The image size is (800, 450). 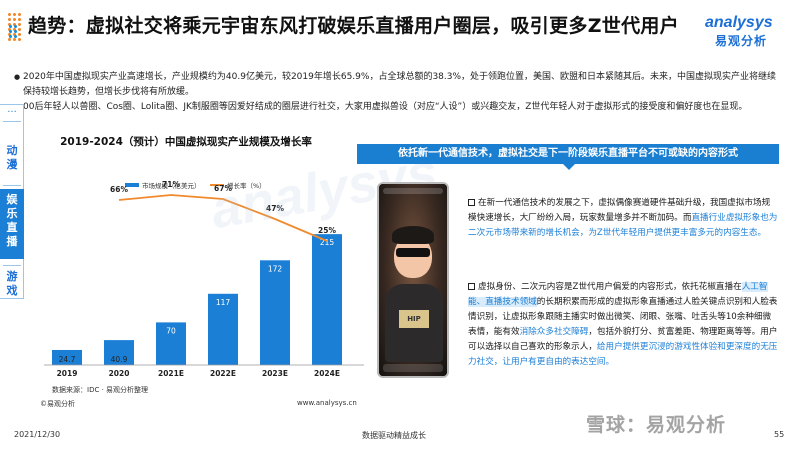 I want to click on growth-label: 71%, so click(x=171, y=184).